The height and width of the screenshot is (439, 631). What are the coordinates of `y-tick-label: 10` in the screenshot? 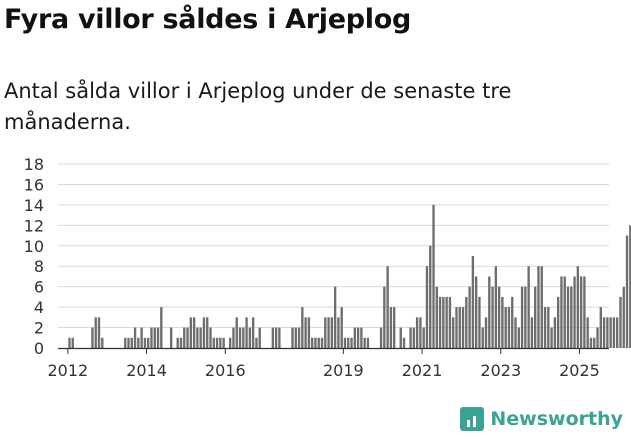 It's located at (34, 246).